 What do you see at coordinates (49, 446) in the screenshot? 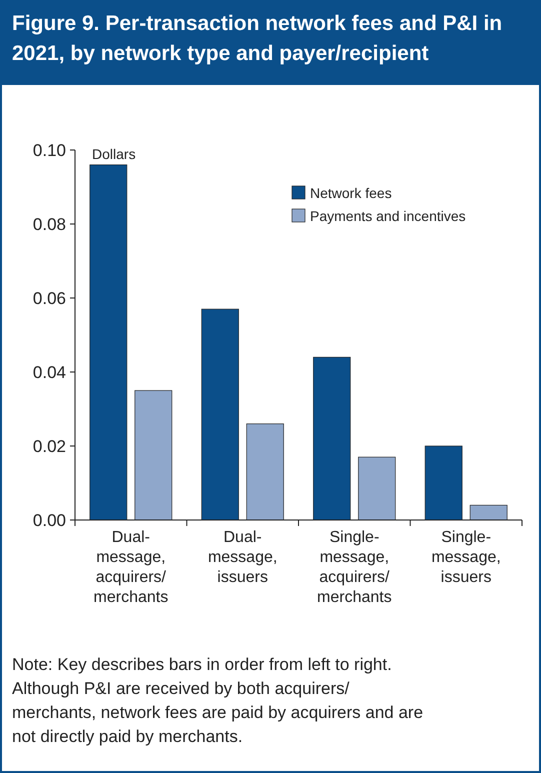
I see `y-tick-label: 0.02` at bounding box center [49, 446].